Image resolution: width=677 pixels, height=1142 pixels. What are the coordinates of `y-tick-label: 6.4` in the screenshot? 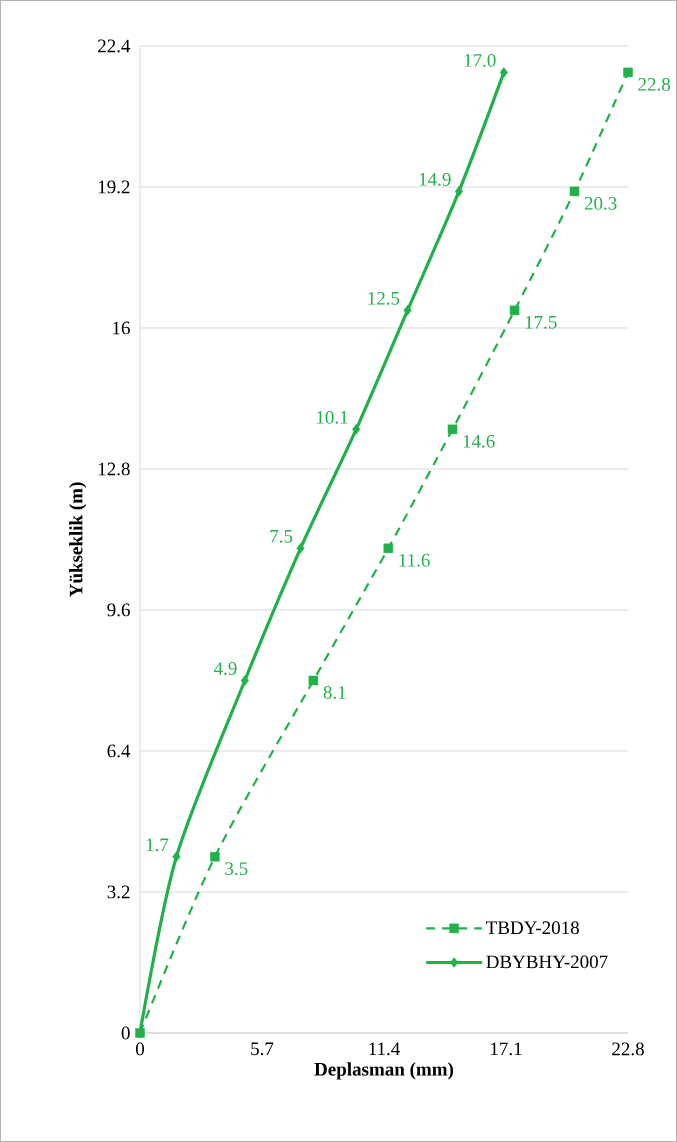 It's located at (119, 751).